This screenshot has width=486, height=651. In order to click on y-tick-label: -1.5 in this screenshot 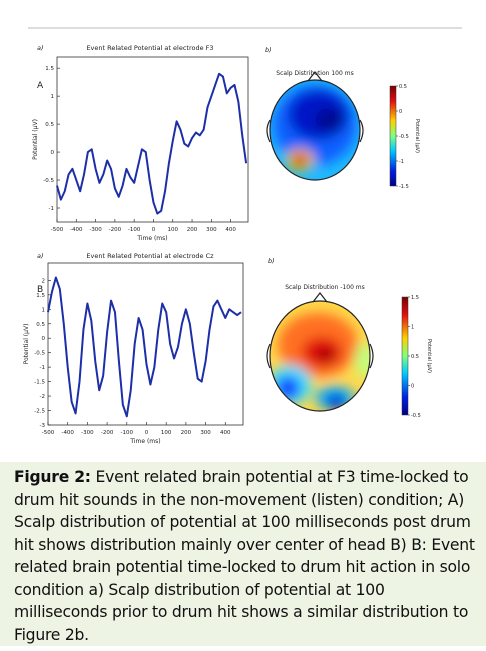, I will do `click(39, 383)`.